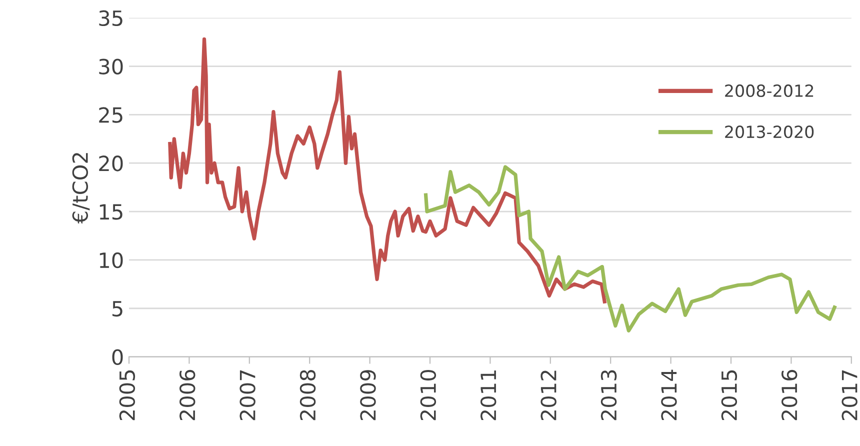  Describe the element at coordinates (548, 395) in the screenshot. I see `x-tick-label: 2012` at that location.